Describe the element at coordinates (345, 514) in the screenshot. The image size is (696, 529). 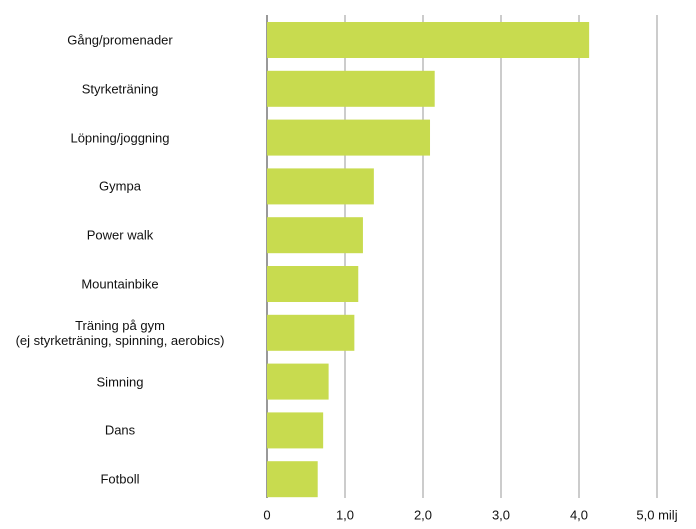
I see `x-tick-label: 1,0` at that location.